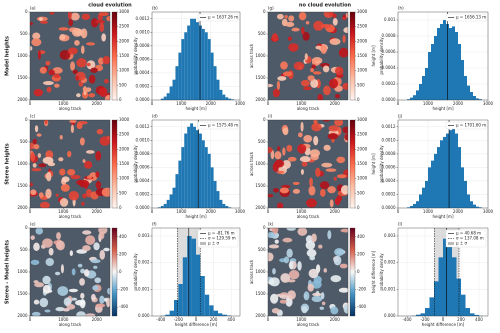 Image resolution: width=500 pixels, height=333 pixels. I want to click on x-tick-label: 200, so click(461, 319).